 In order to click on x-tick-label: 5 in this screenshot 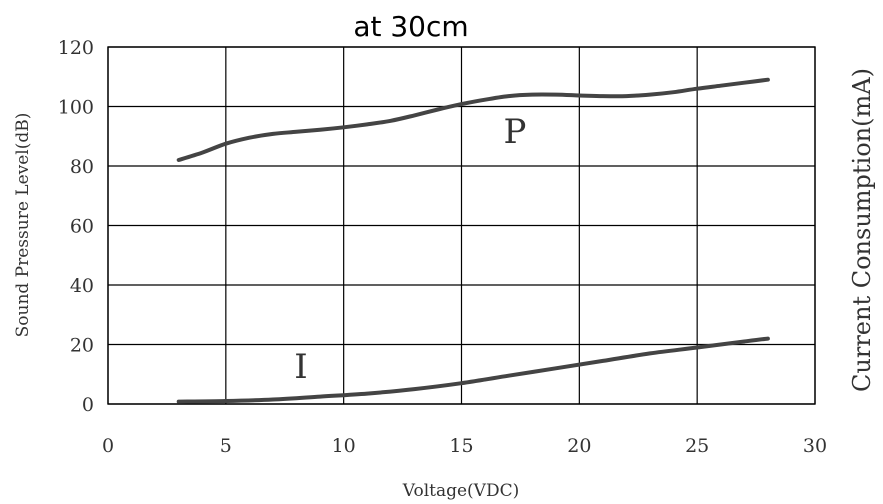, I will do `click(226, 446)`.